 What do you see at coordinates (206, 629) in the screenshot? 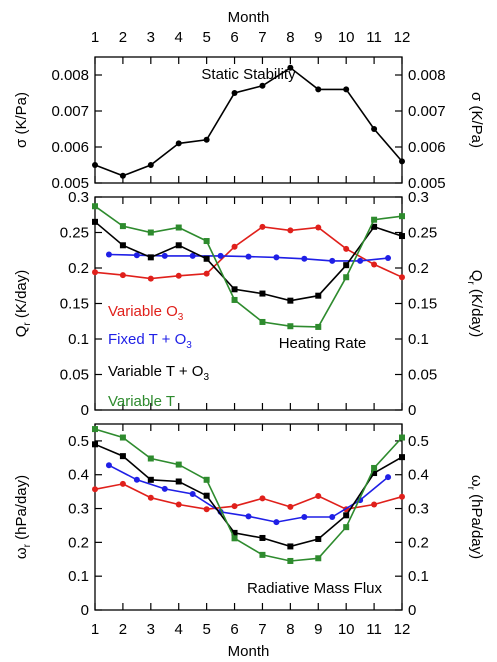
I see `x-tick-label-bottom: 5` at bounding box center [206, 629].